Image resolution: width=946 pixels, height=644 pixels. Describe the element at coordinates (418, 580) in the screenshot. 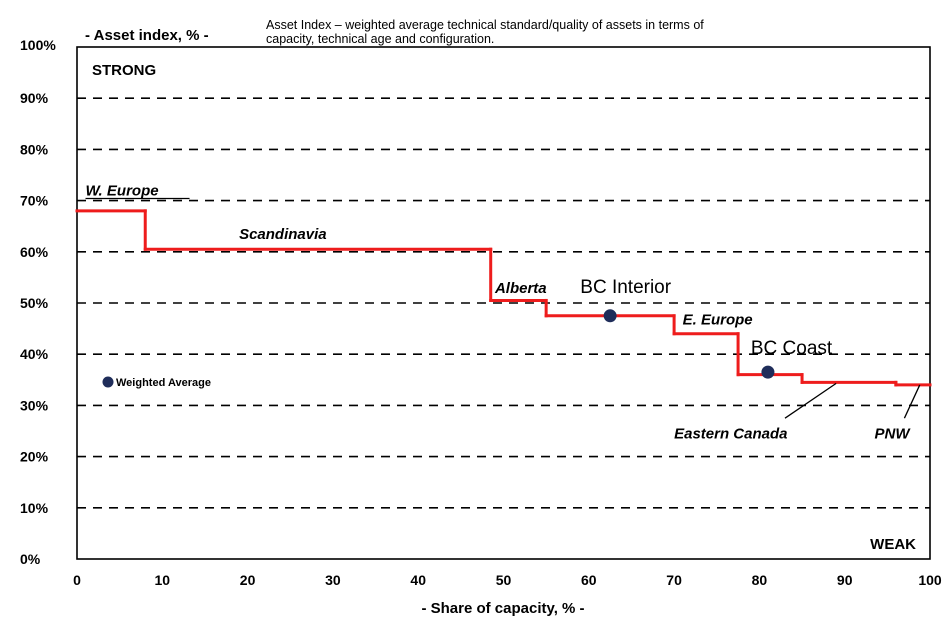

I see `x-tick-label: 40` at that location.